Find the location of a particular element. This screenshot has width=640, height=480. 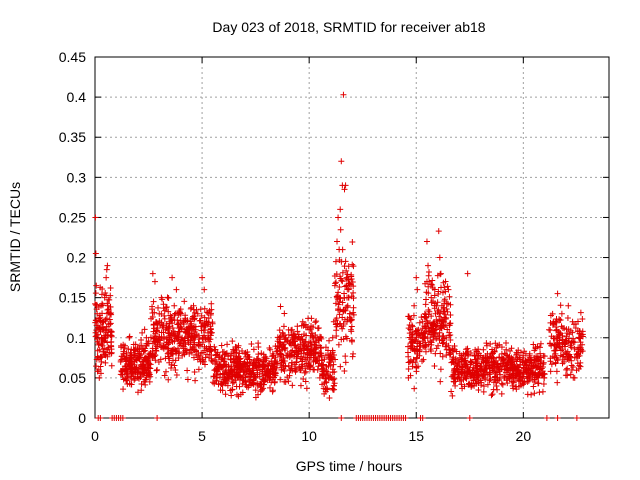

y-tick-label: 0.2 is located at coordinates (77, 258).